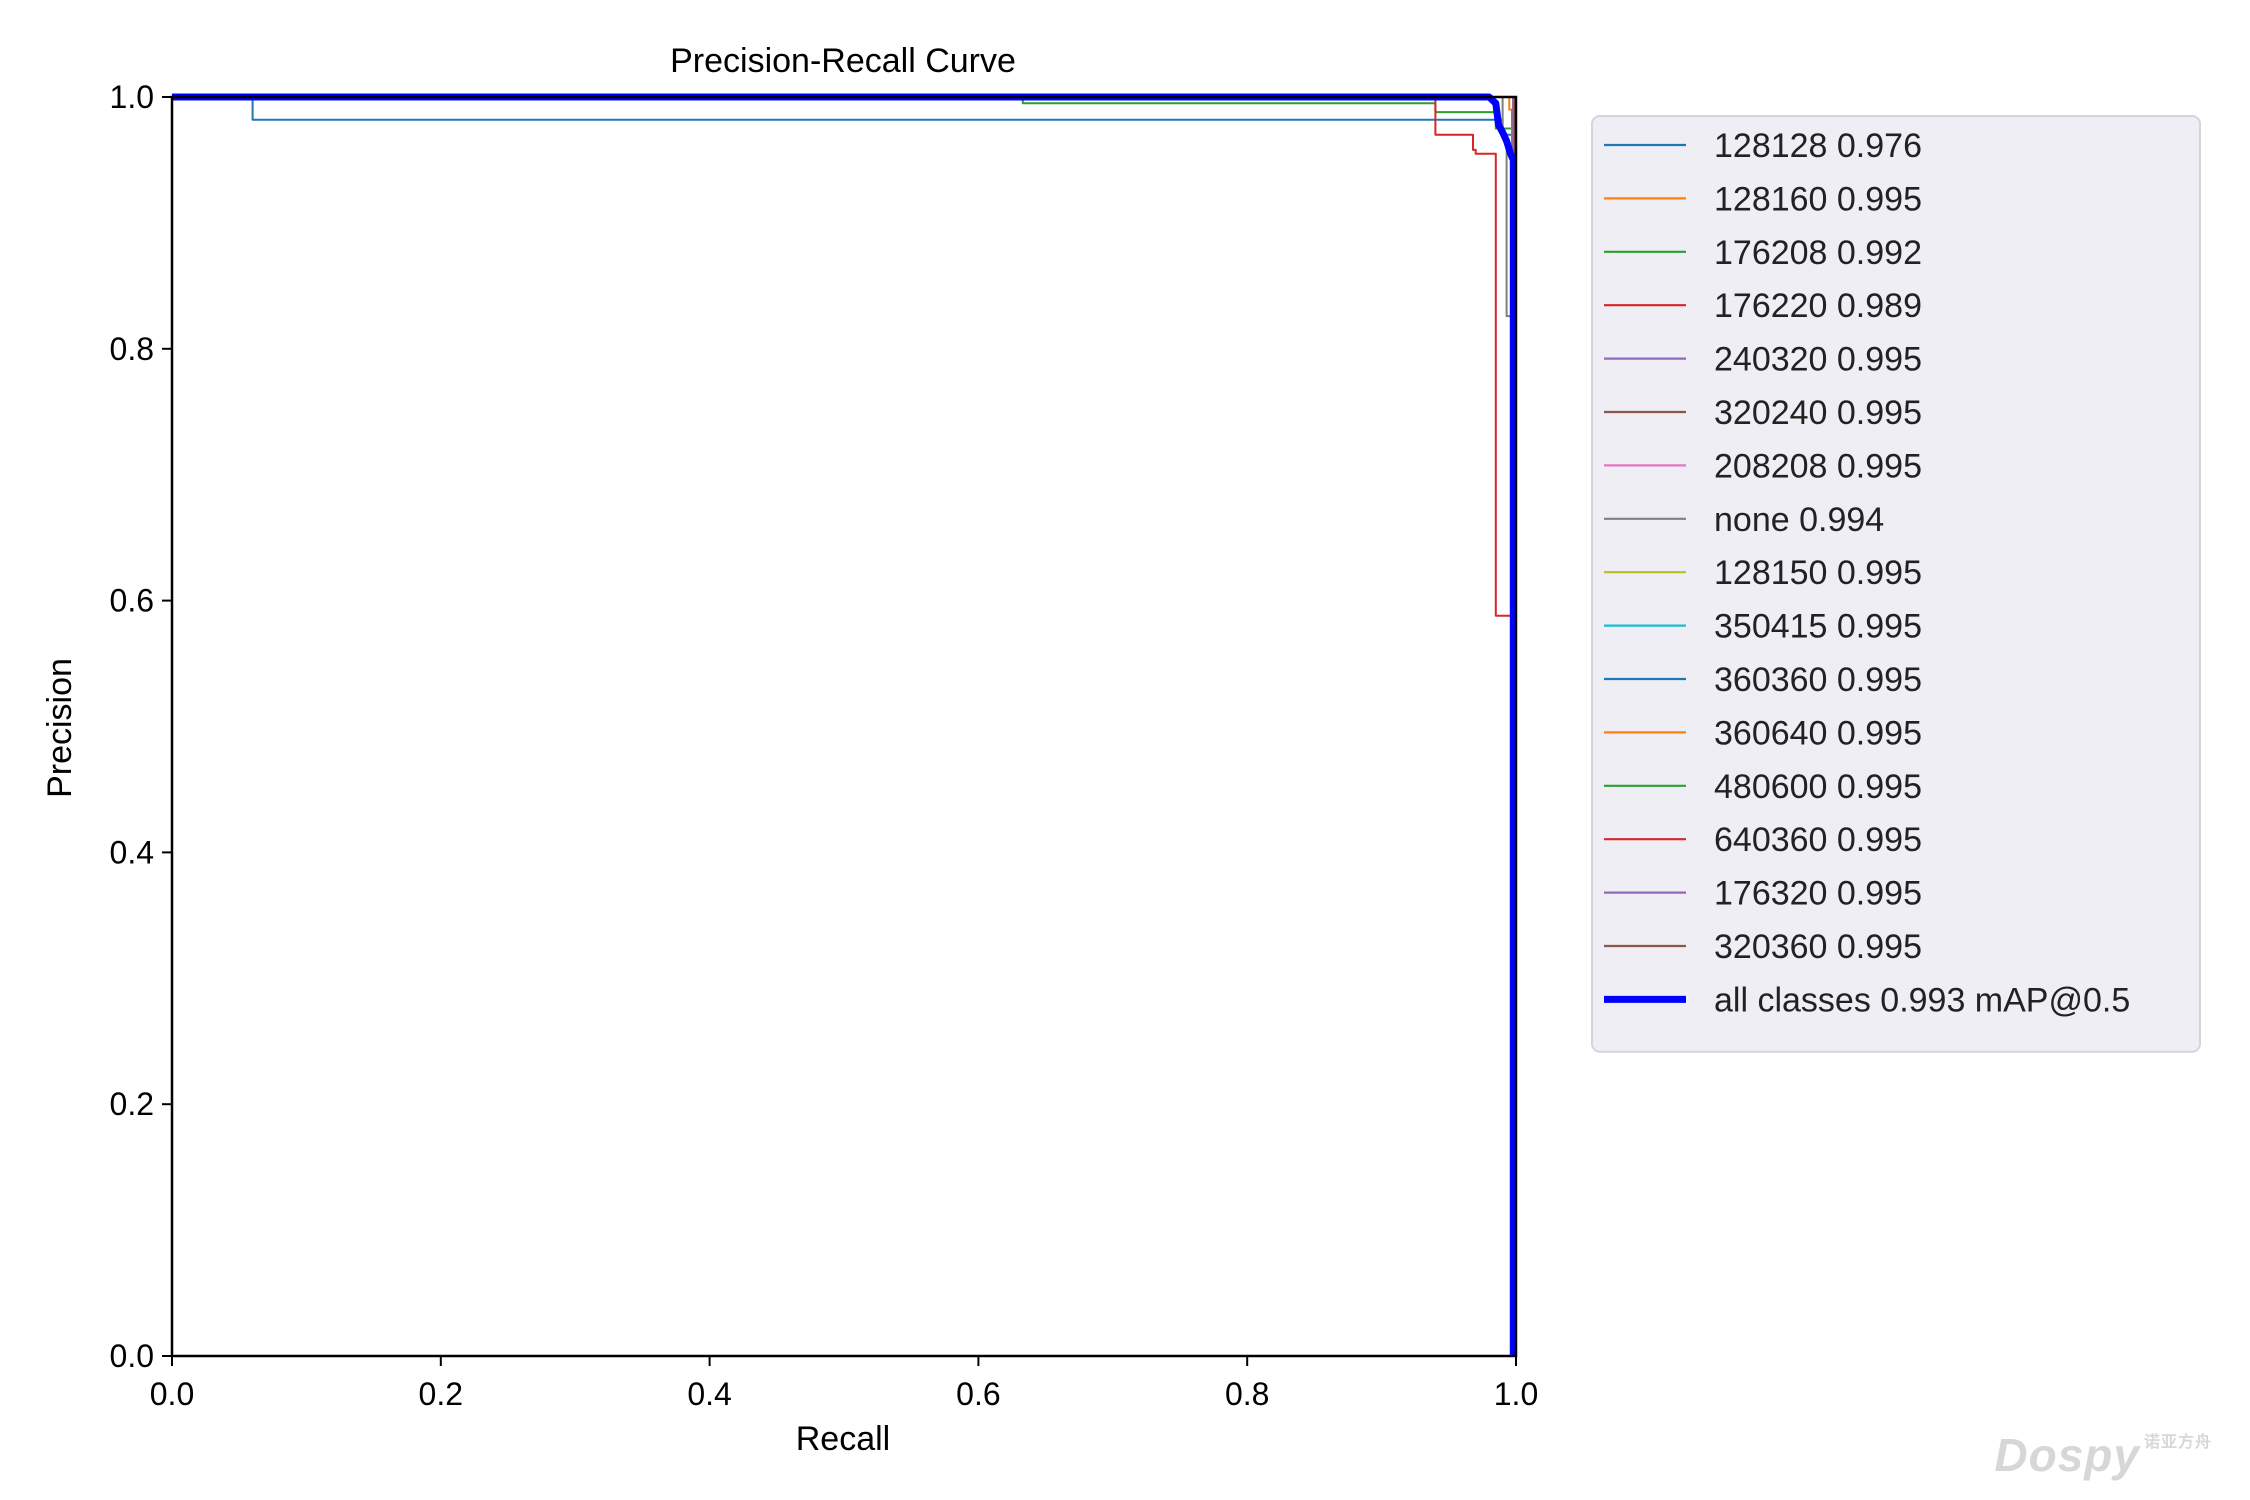 This screenshot has width=2250, height=1500. I want to click on x-axis-label: Recall, so click(843, 1439).